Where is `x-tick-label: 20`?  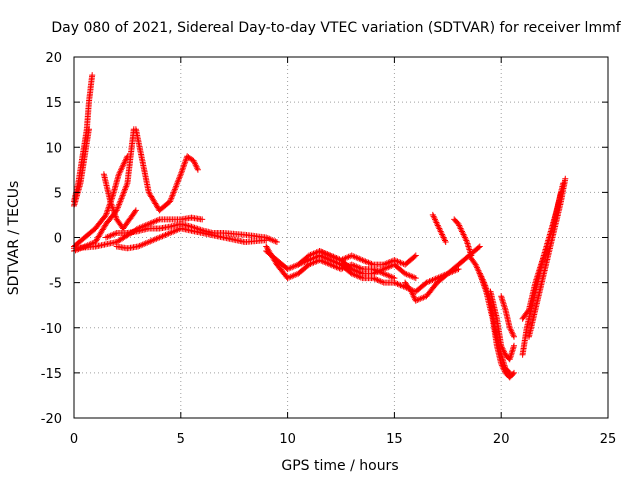 x-tick-label: 20 is located at coordinates (501, 439).